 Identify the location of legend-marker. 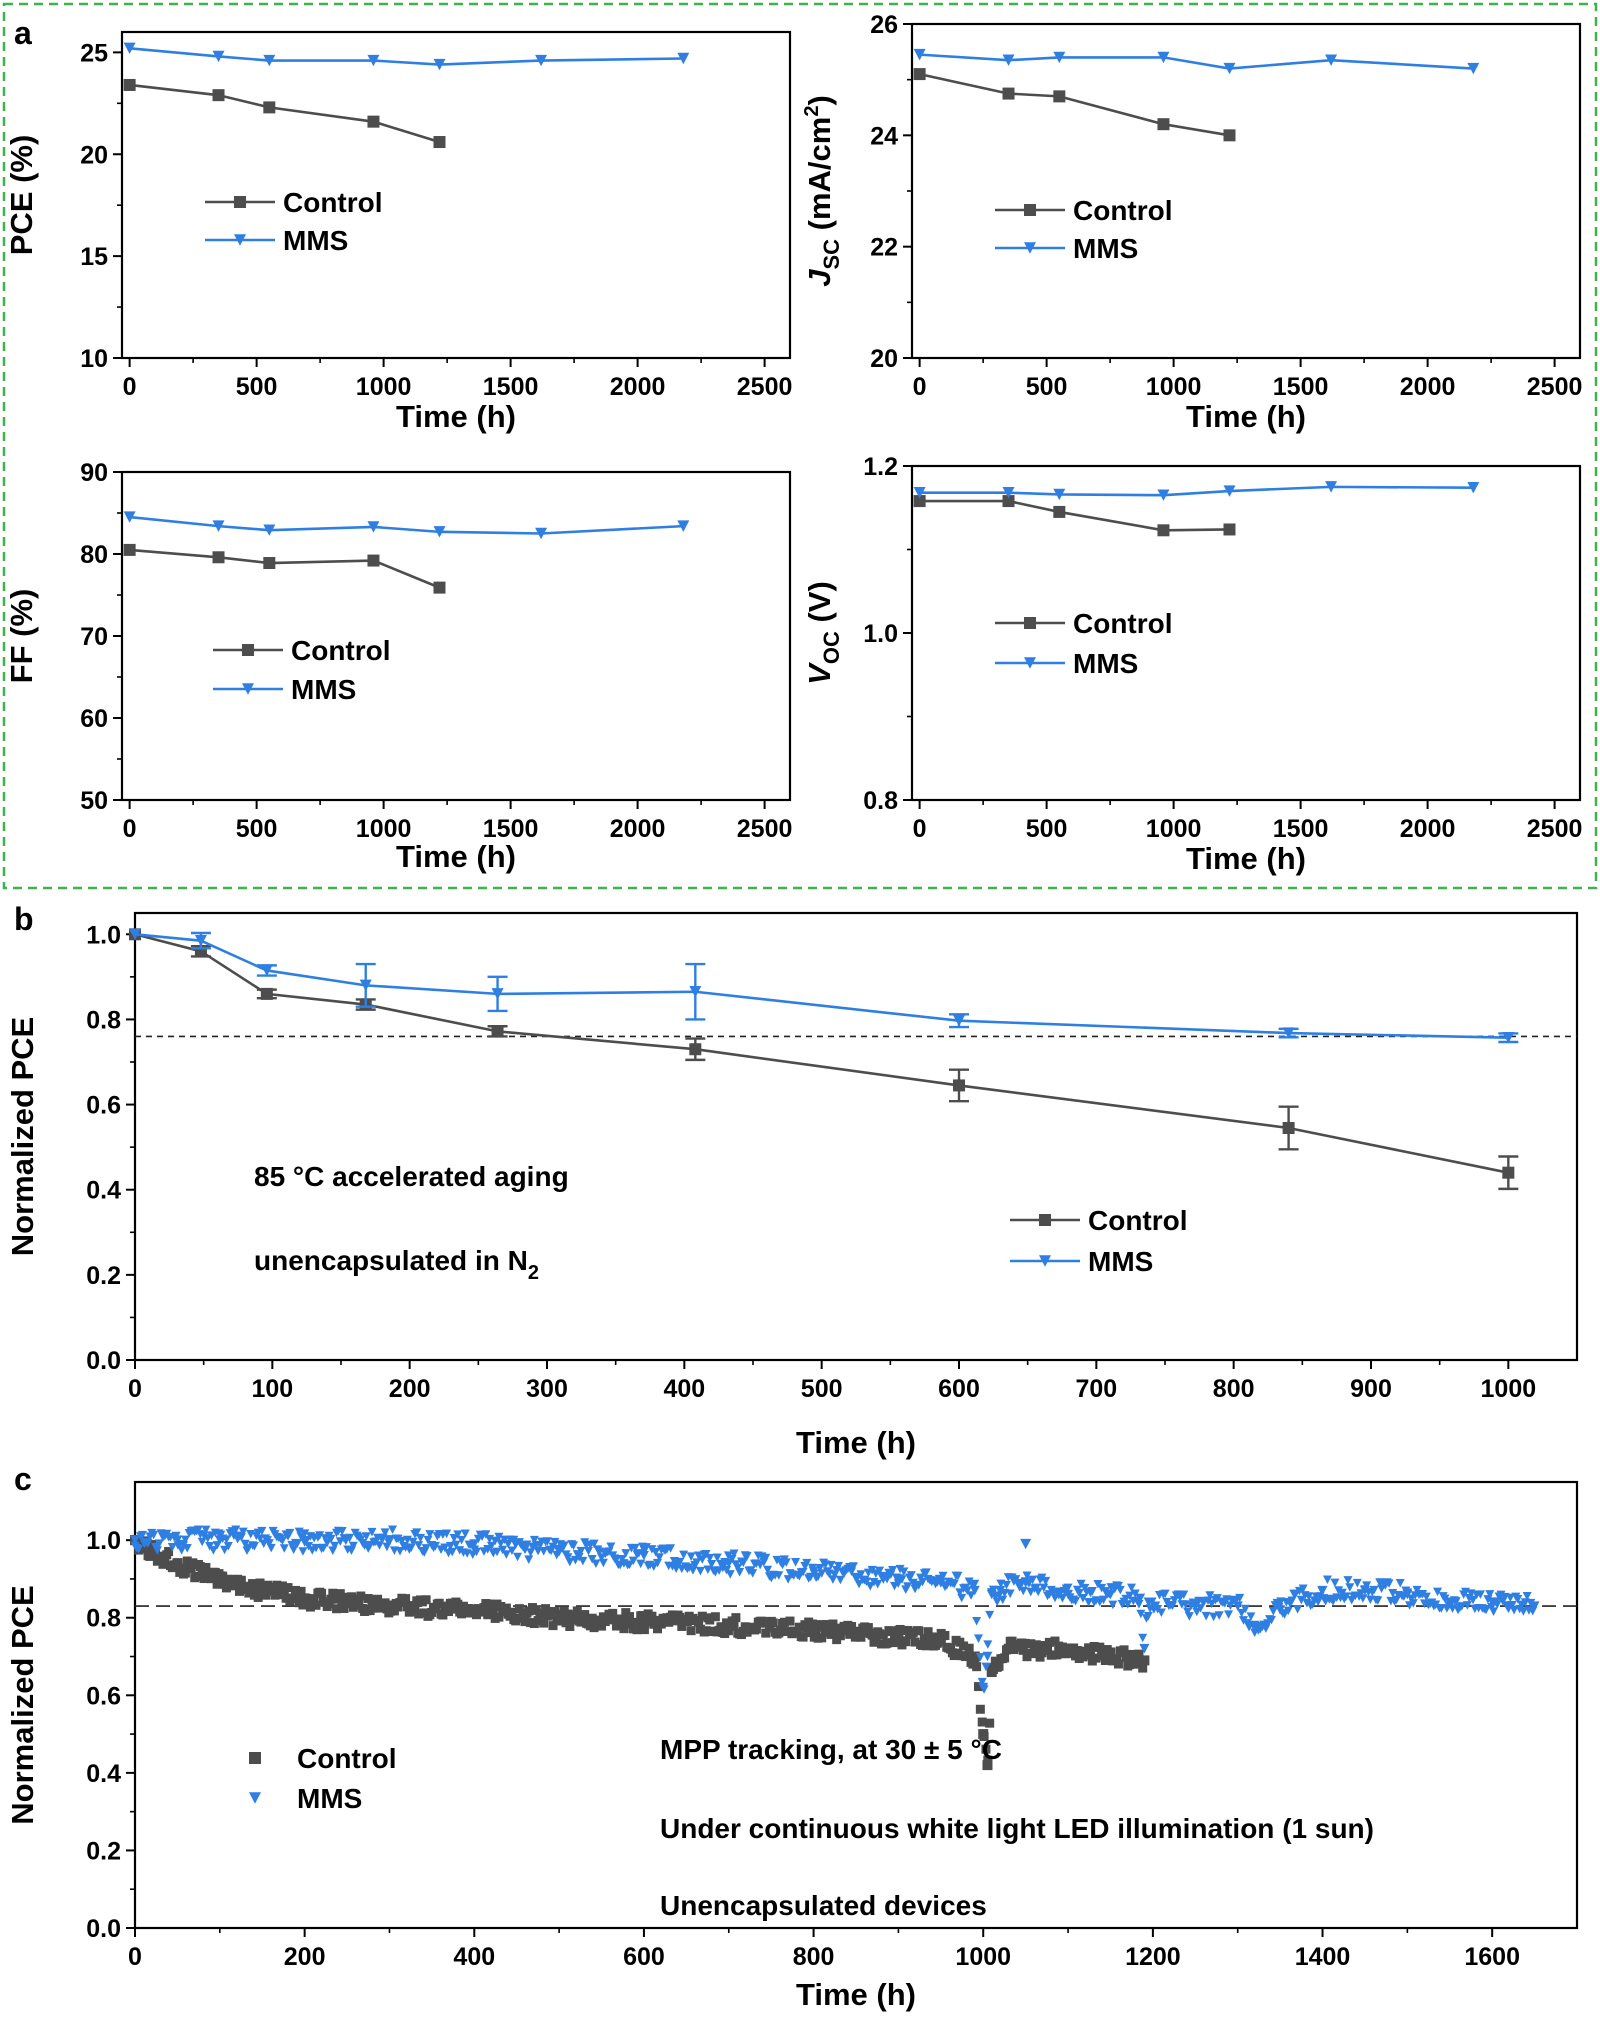
(1045, 1261).